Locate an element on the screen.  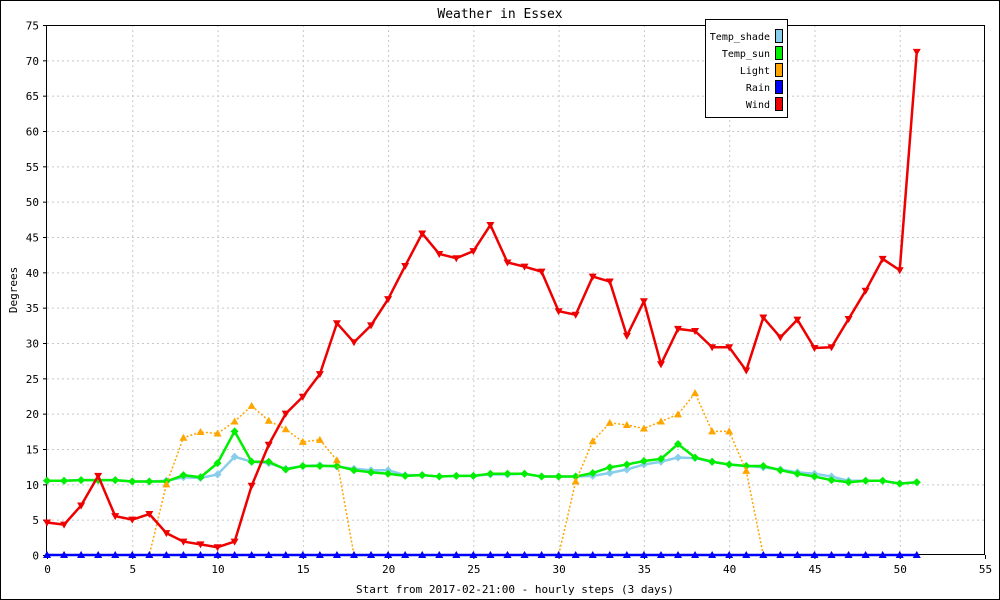
legend-swatch-light is located at coordinates (779, 70).